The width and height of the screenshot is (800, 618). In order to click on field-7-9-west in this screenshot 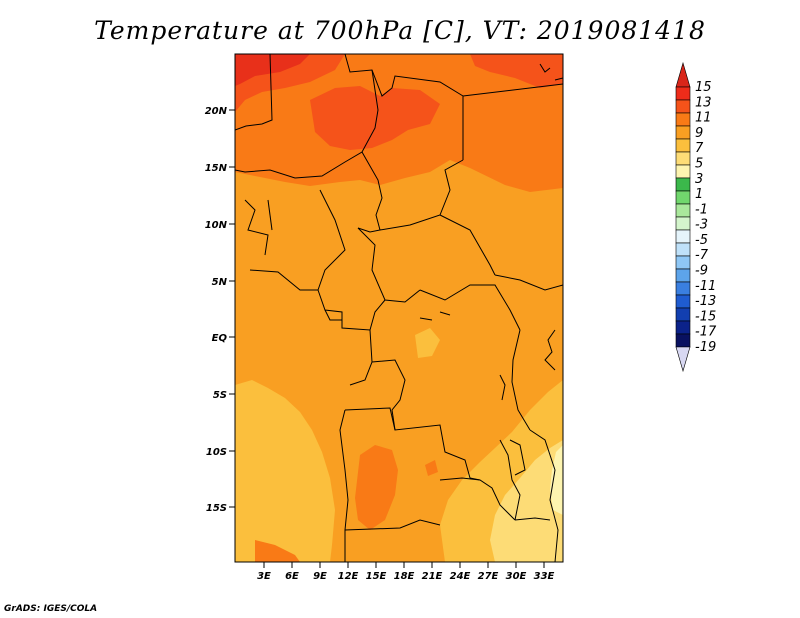, I will do `click(285, 471)`.